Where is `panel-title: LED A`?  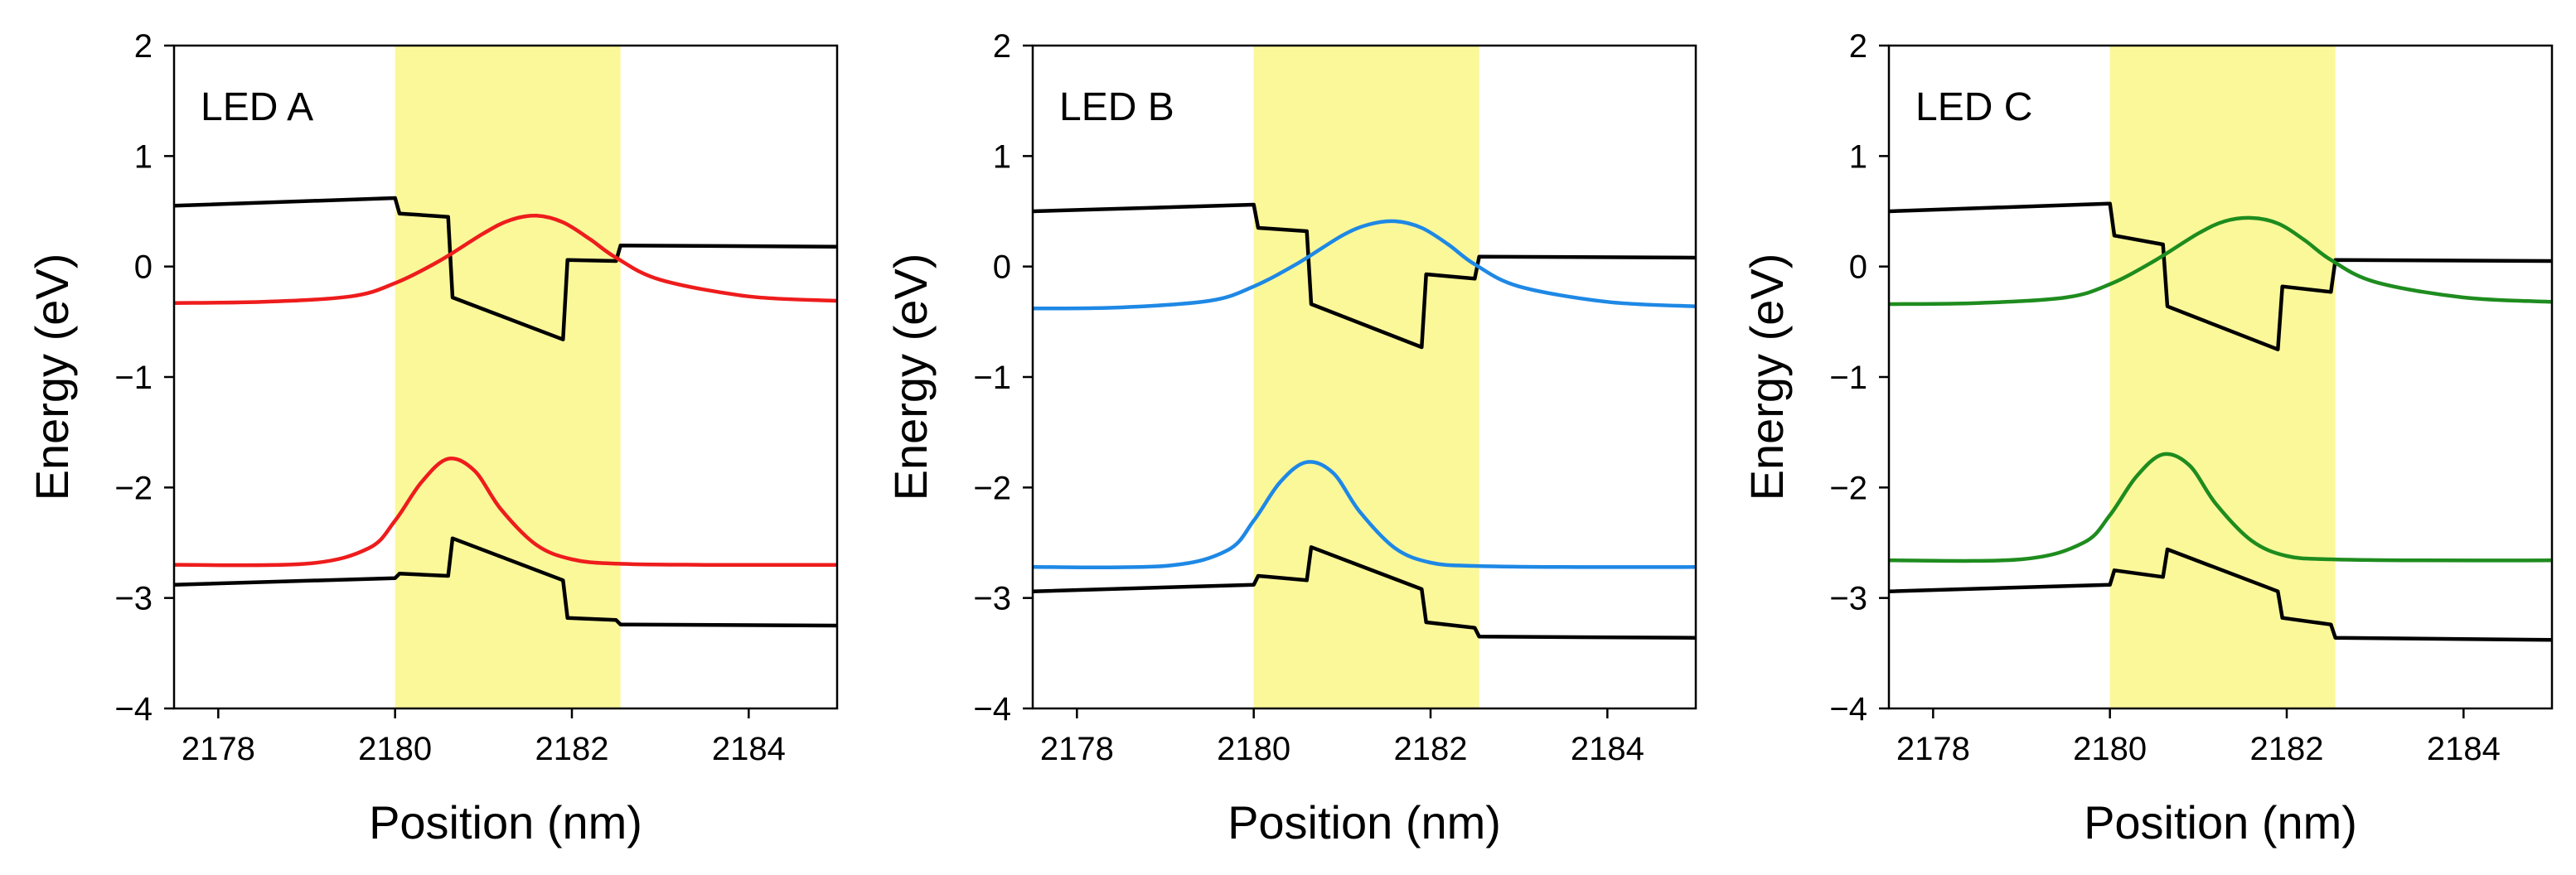 panel-title: LED A is located at coordinates (257, 107).